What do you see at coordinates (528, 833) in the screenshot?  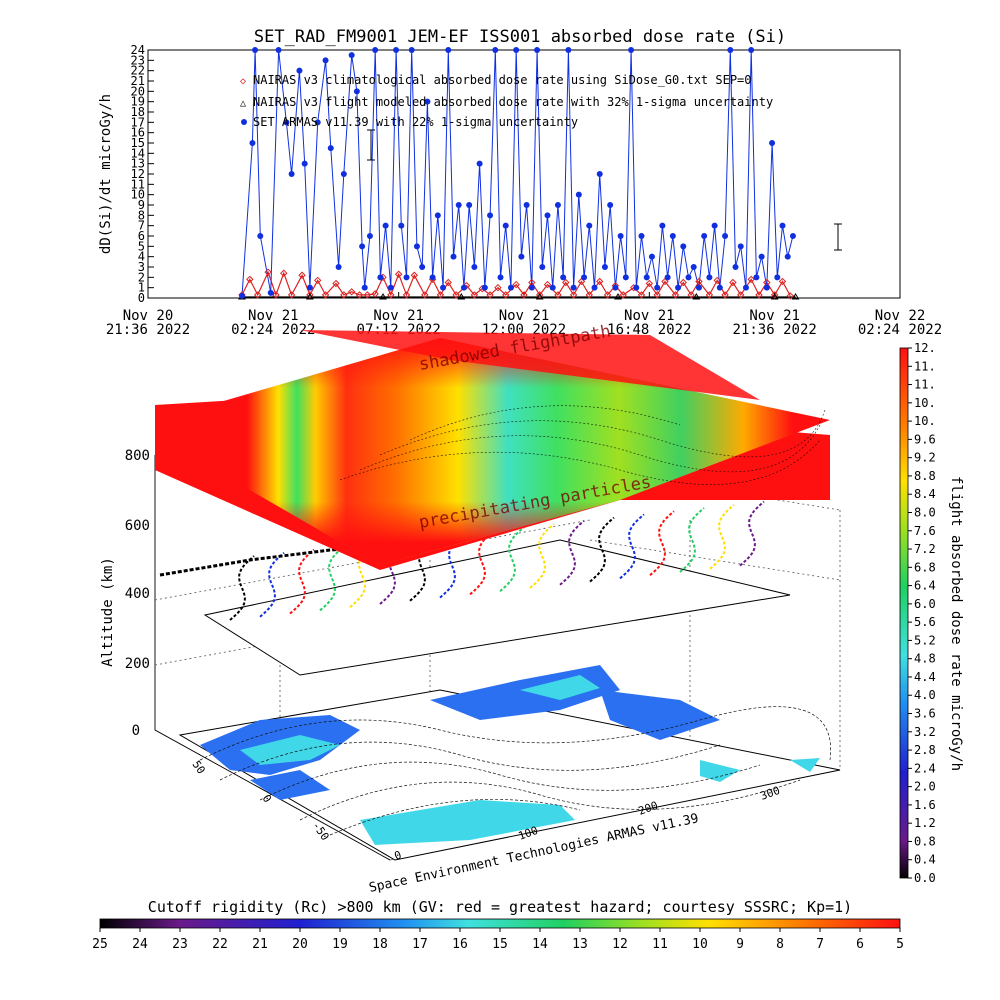 I see `lon-tick-100: 100` at bounding box center [528, 833].